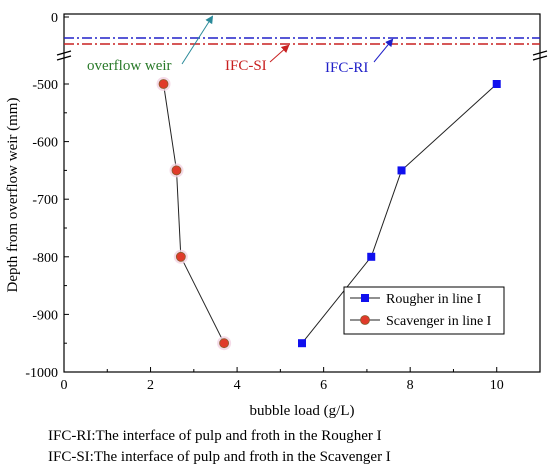  I want to click on legend: Rougher in line I Scavenger in line I, so click(424, 310).